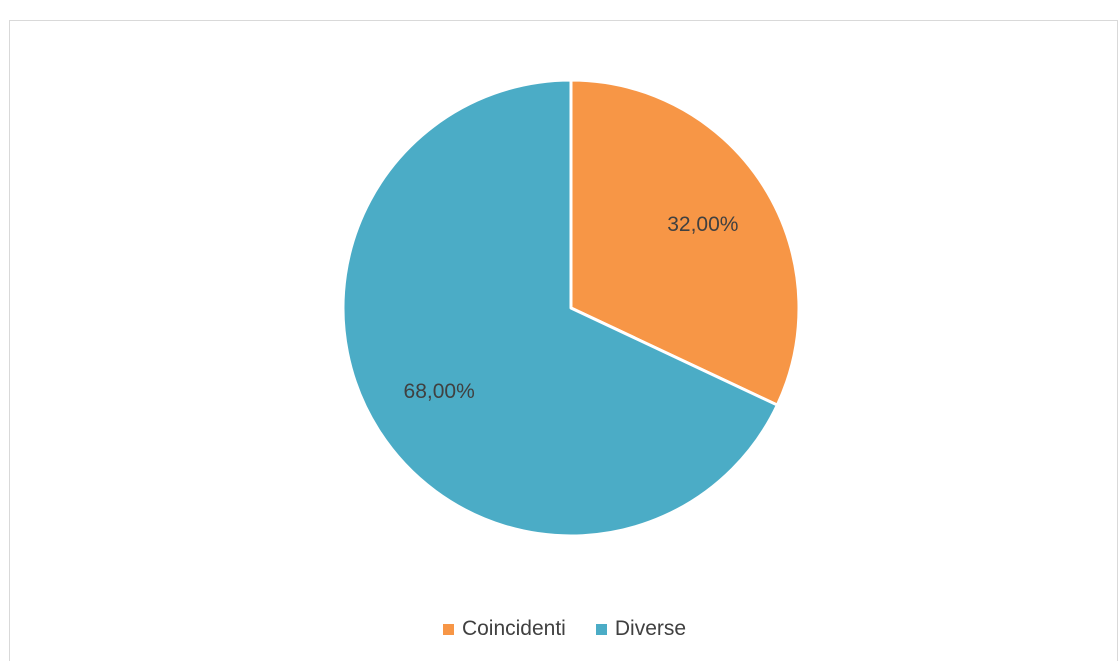  I want to click on data-label-diverse: 68,00%, so click(439, 391).